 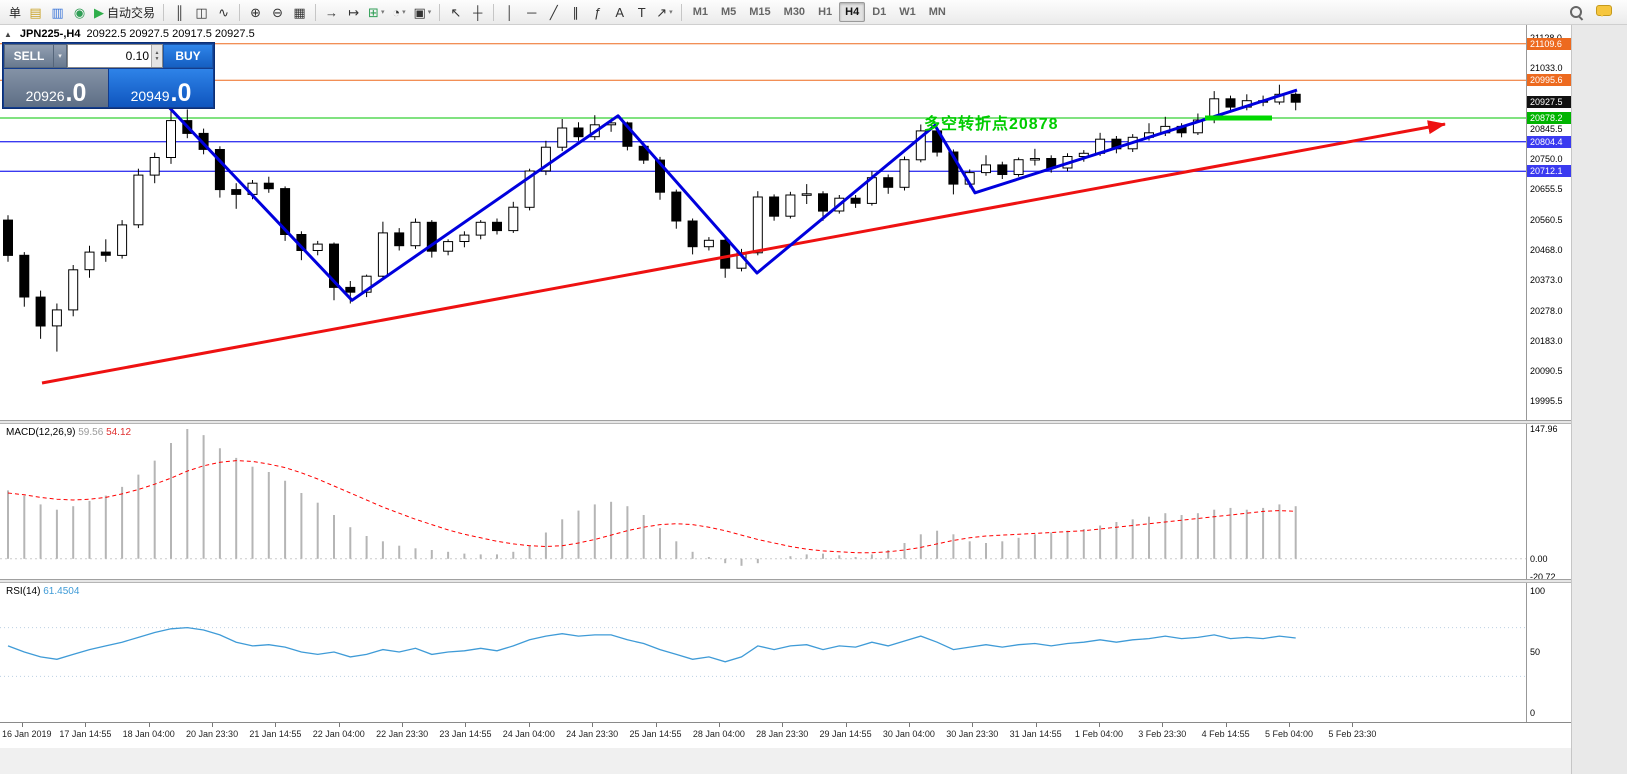 I want to click on text-icon: A, so click(x=619, y=12).